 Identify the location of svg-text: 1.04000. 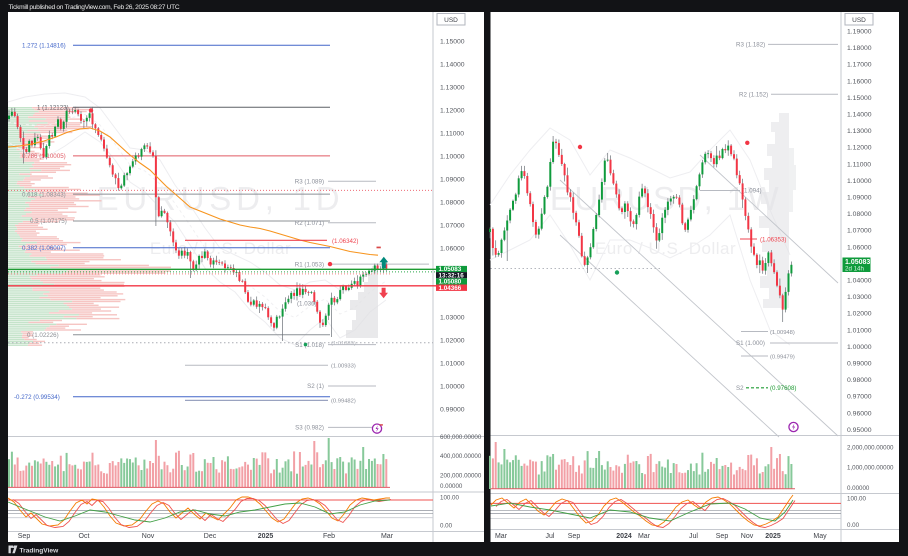
(859, 281).